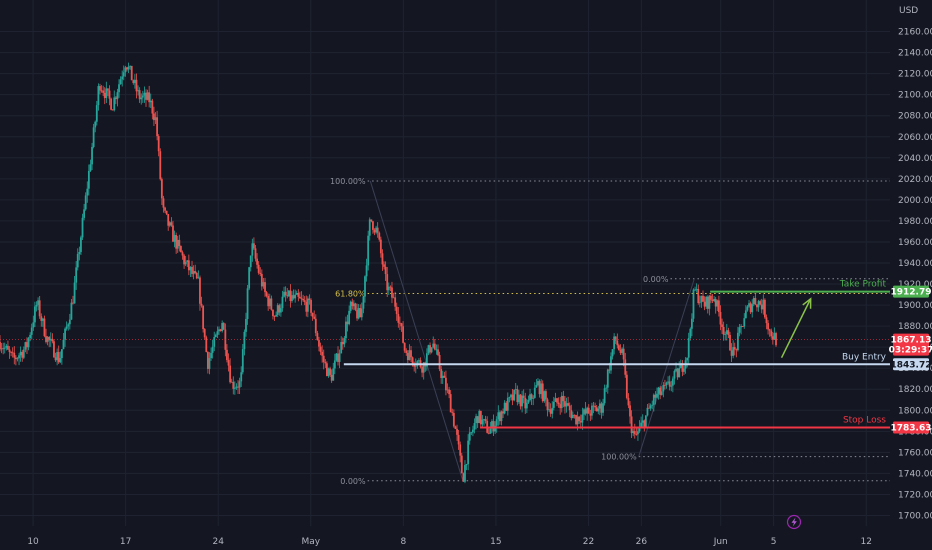 The height and width of the screenshot is (550, 932). What do you see at coordinates (911, 275) in the screenshot?
I see `price-axis-background` at bounding box center [911, 275].